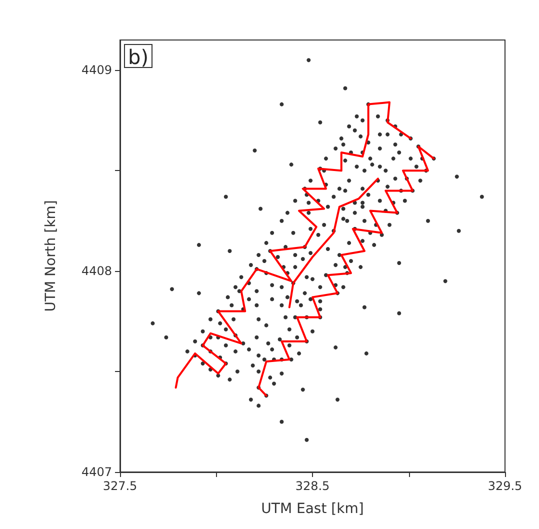  Describe the element at coordinates (312, 486) in the screenshot. I see `x-tick-label: 328.5` at that location.